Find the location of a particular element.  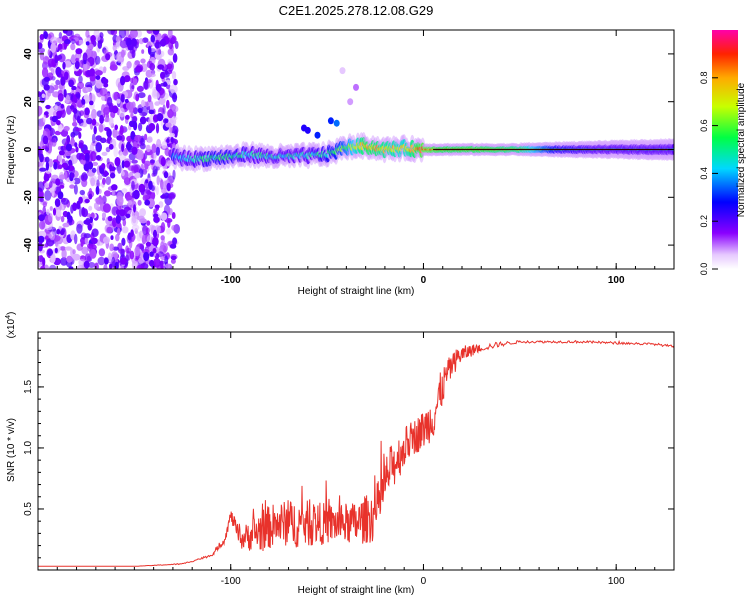

figure-title: C2E1.2025.278.12.08.G29 is located at coordinates (356, 10).